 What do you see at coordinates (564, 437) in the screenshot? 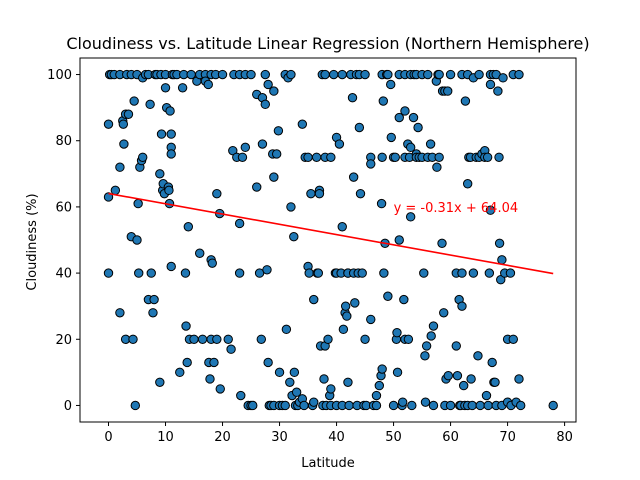
I see `x-tick-label: 80` at bounding box center [564, 437].